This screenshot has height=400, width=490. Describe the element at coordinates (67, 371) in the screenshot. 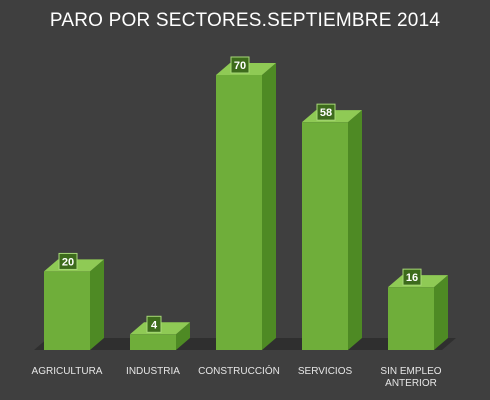

I see `category-label: AGRICULTURA` at that location.